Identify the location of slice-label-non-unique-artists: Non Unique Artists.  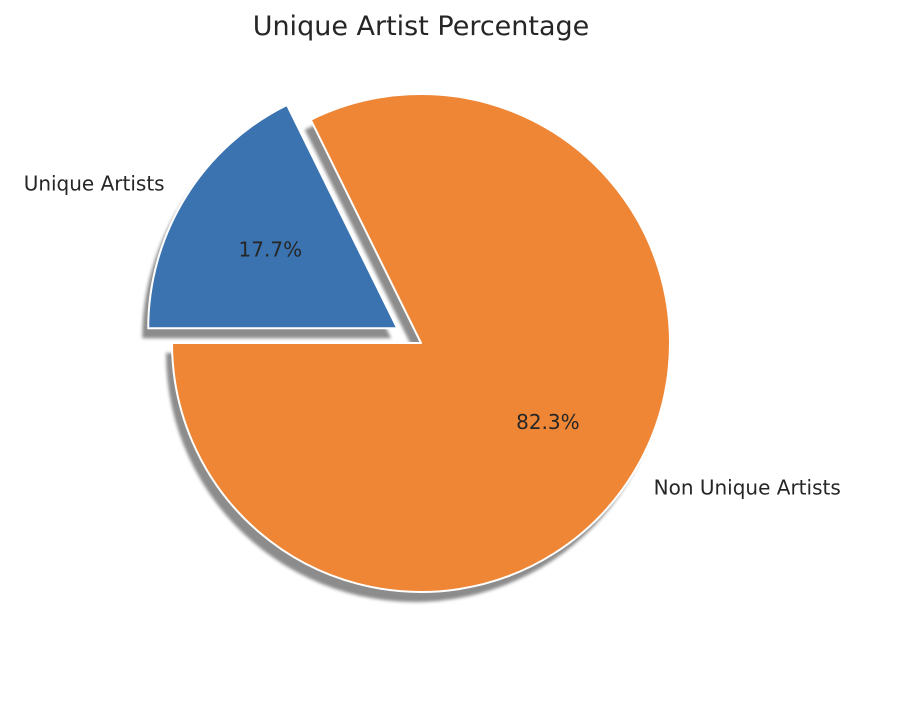
(747, 488).